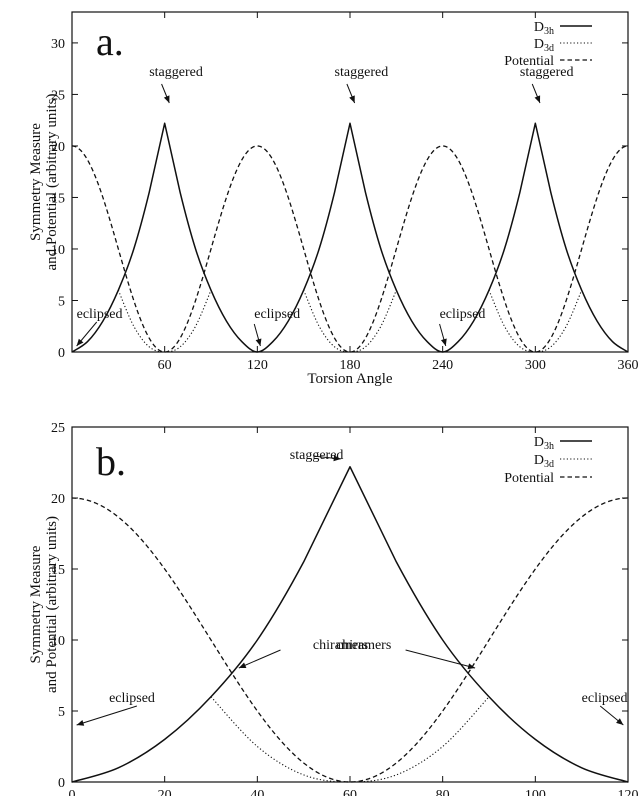 Image resolution: width=640 pixels, height=796 pixels. Describe the element at coordinates (535, 792) in the screenshot. I see `x-tick-label: 100` at that location.